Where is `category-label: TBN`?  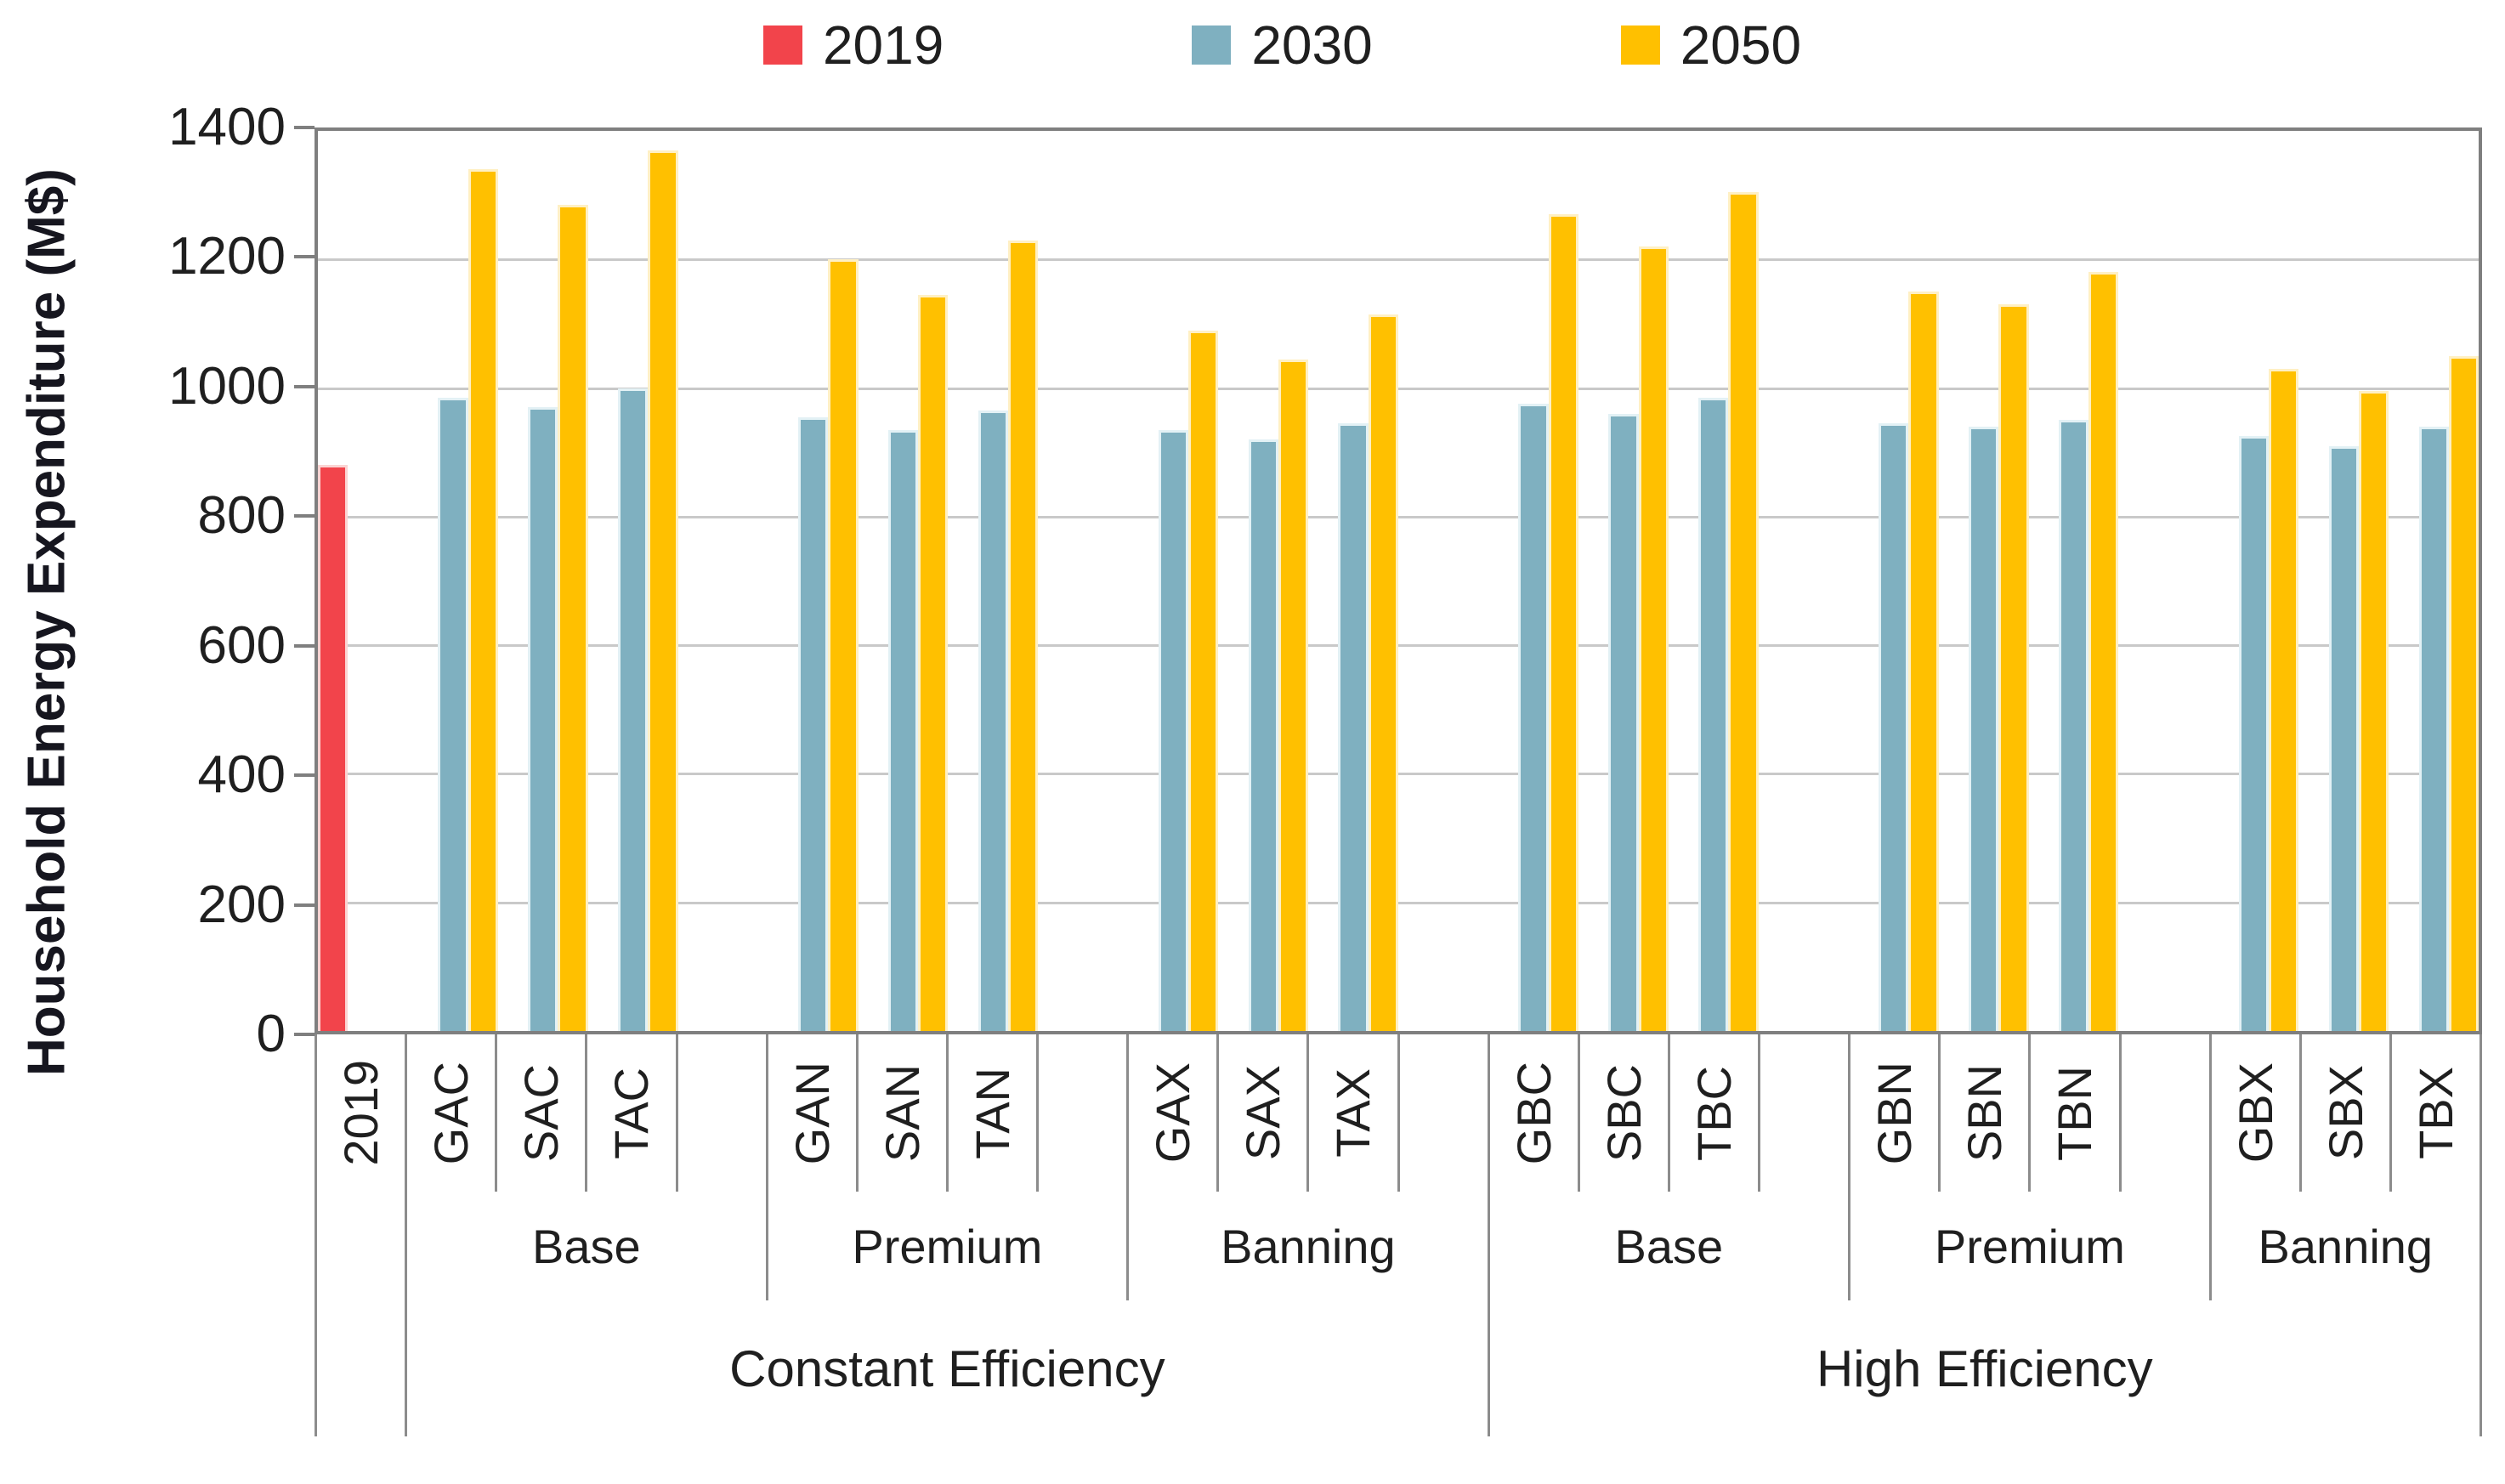 category-label: TBN is located at coordinates (2075, 1113).